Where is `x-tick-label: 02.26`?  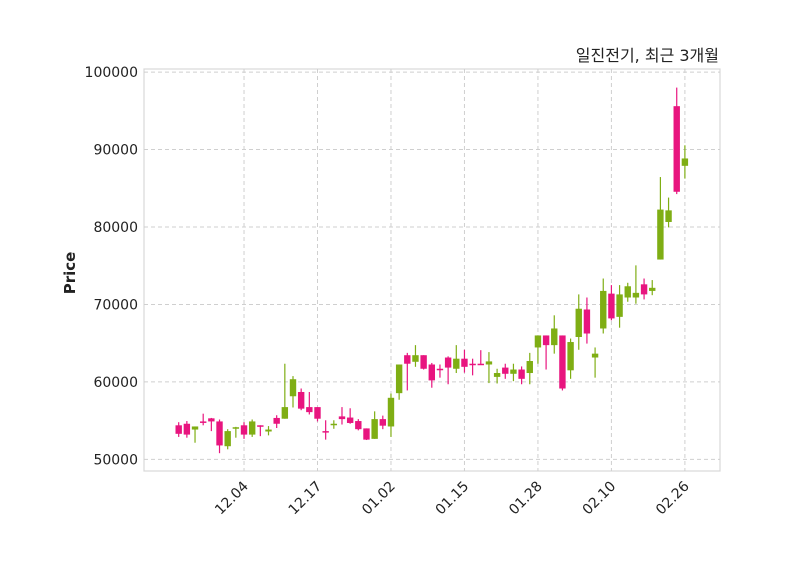 x-tick-label: 02.26 is located at coordinates (673, 498).